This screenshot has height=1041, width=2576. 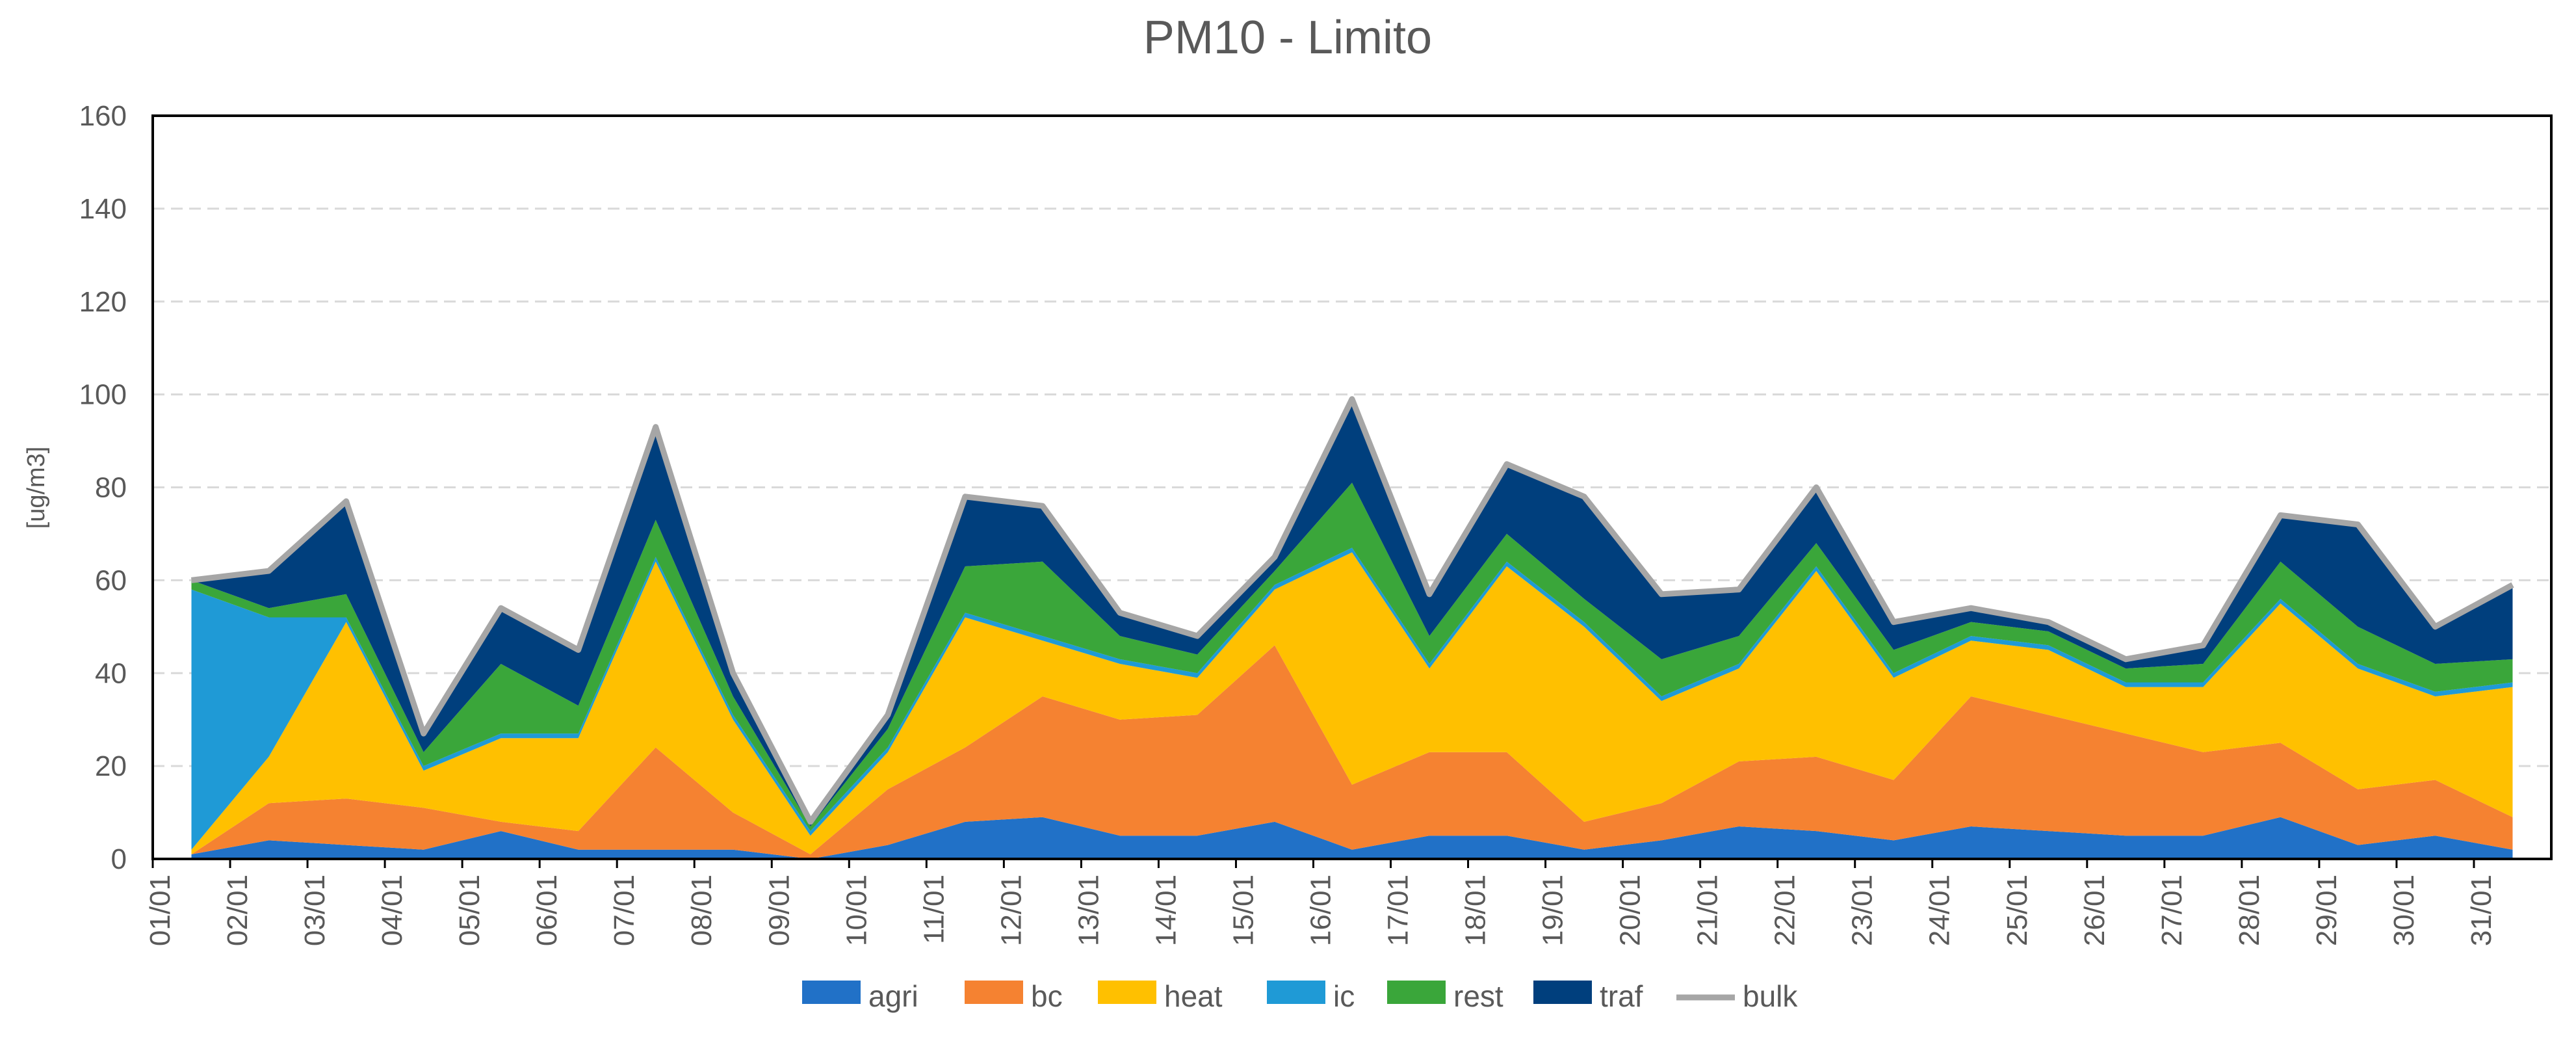 I want to click on legend-label-heat: heat, so click(x=1193, y=996).